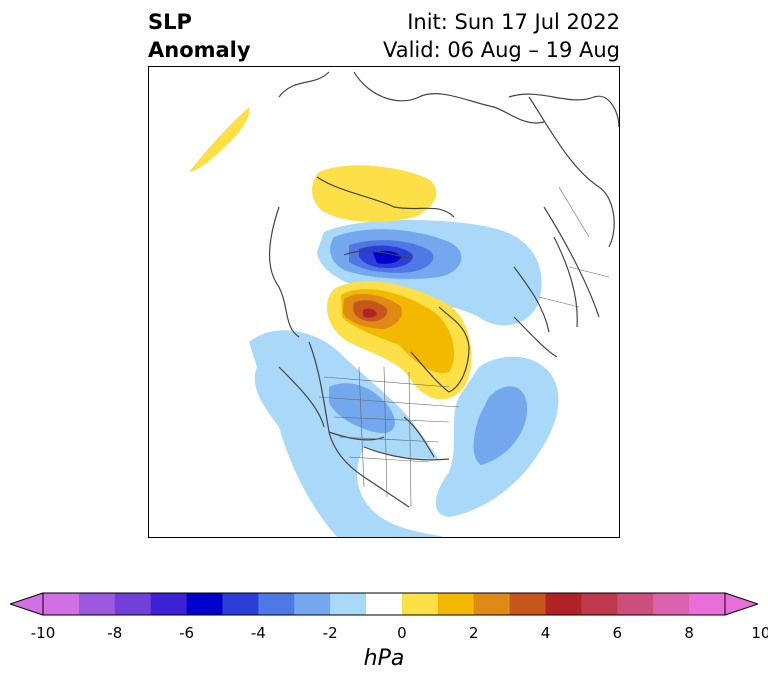 This screenshot has width=768, height=684. I want to click on colorbar-tick-labels: -10 -8 -6 -4 -2 0 2 4 6 8 10, so click(384, 634).